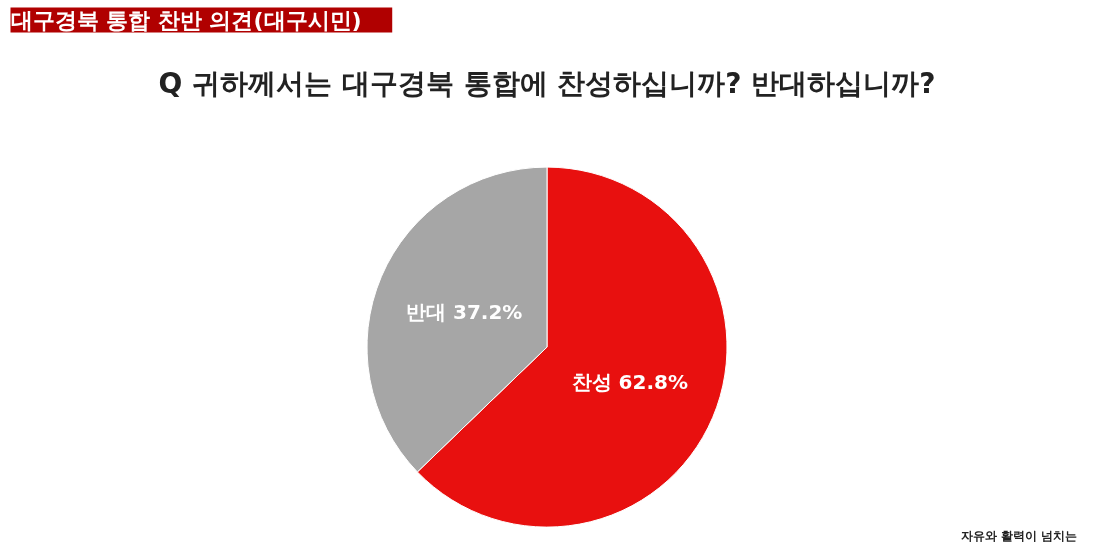 Image resolution: width=1093 pixels, height=553 pixels. What do you see at coordinates (464, 311) in the screenshot?
I see `slice-label: 반대 37.2%` at bounding box center [464, 311].